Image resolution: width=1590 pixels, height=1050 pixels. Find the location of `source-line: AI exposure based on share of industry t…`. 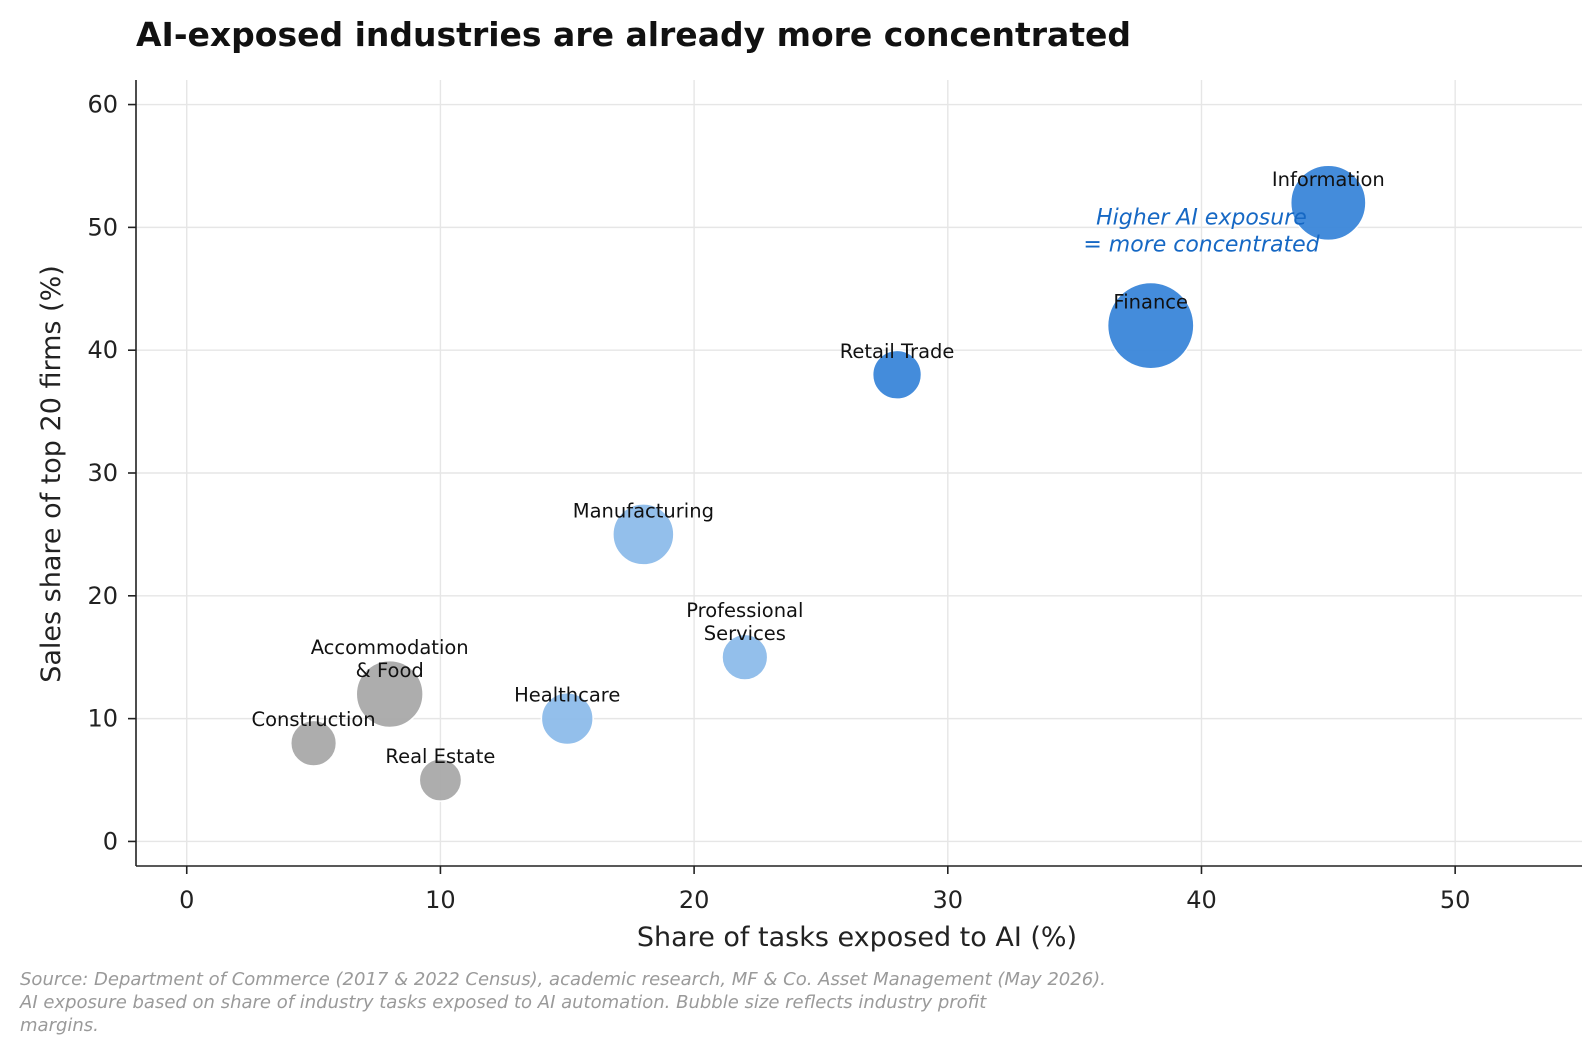

source-line: AI exposure based on share of industry t… is located at coordinates (503, 1002).